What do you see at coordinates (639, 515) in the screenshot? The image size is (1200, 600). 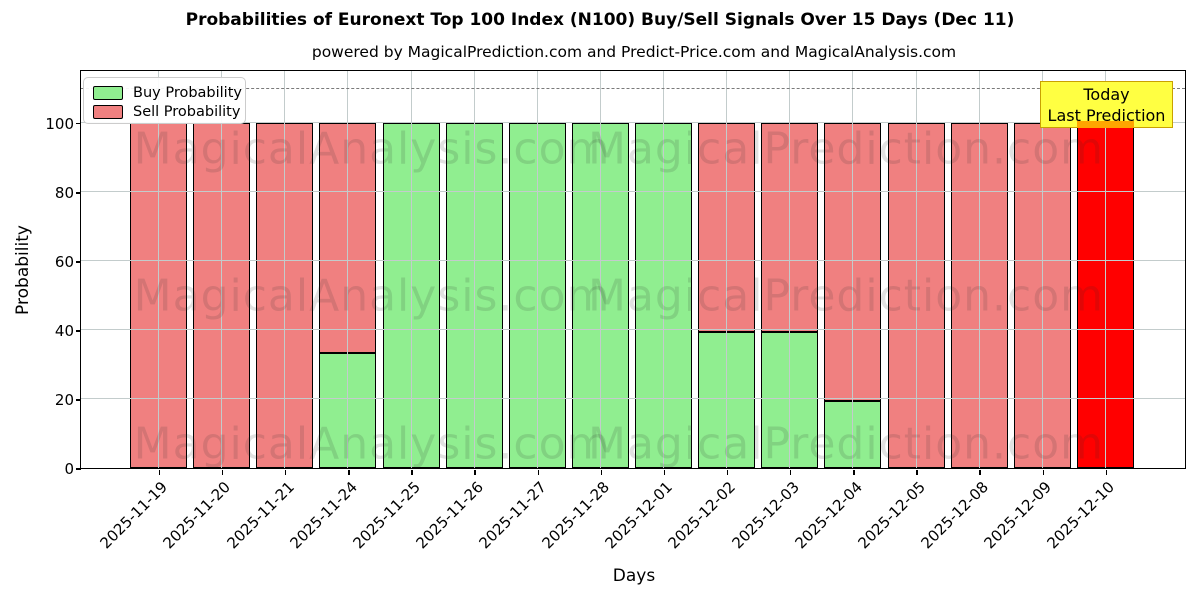 I see `x-tick-label: 2025-12-01` at bounding box center [639, 515].